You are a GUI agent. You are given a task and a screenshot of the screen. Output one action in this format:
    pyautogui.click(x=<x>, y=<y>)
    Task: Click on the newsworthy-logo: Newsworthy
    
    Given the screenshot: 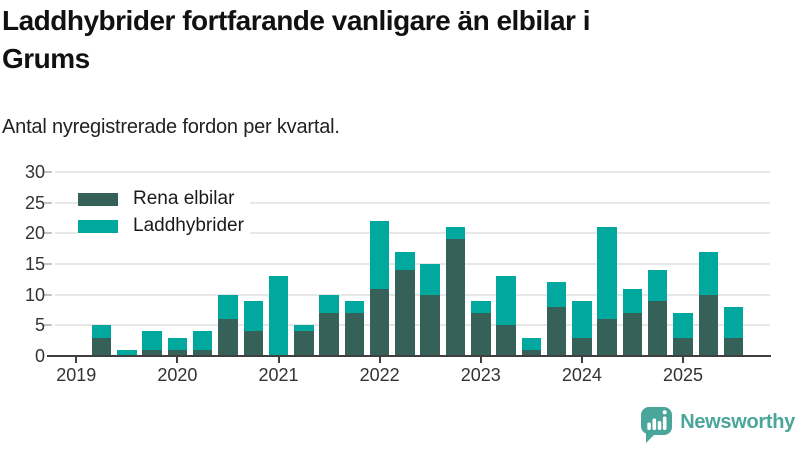 What is the action you would take?
    pyautogui.click(x=717, y=425)
    